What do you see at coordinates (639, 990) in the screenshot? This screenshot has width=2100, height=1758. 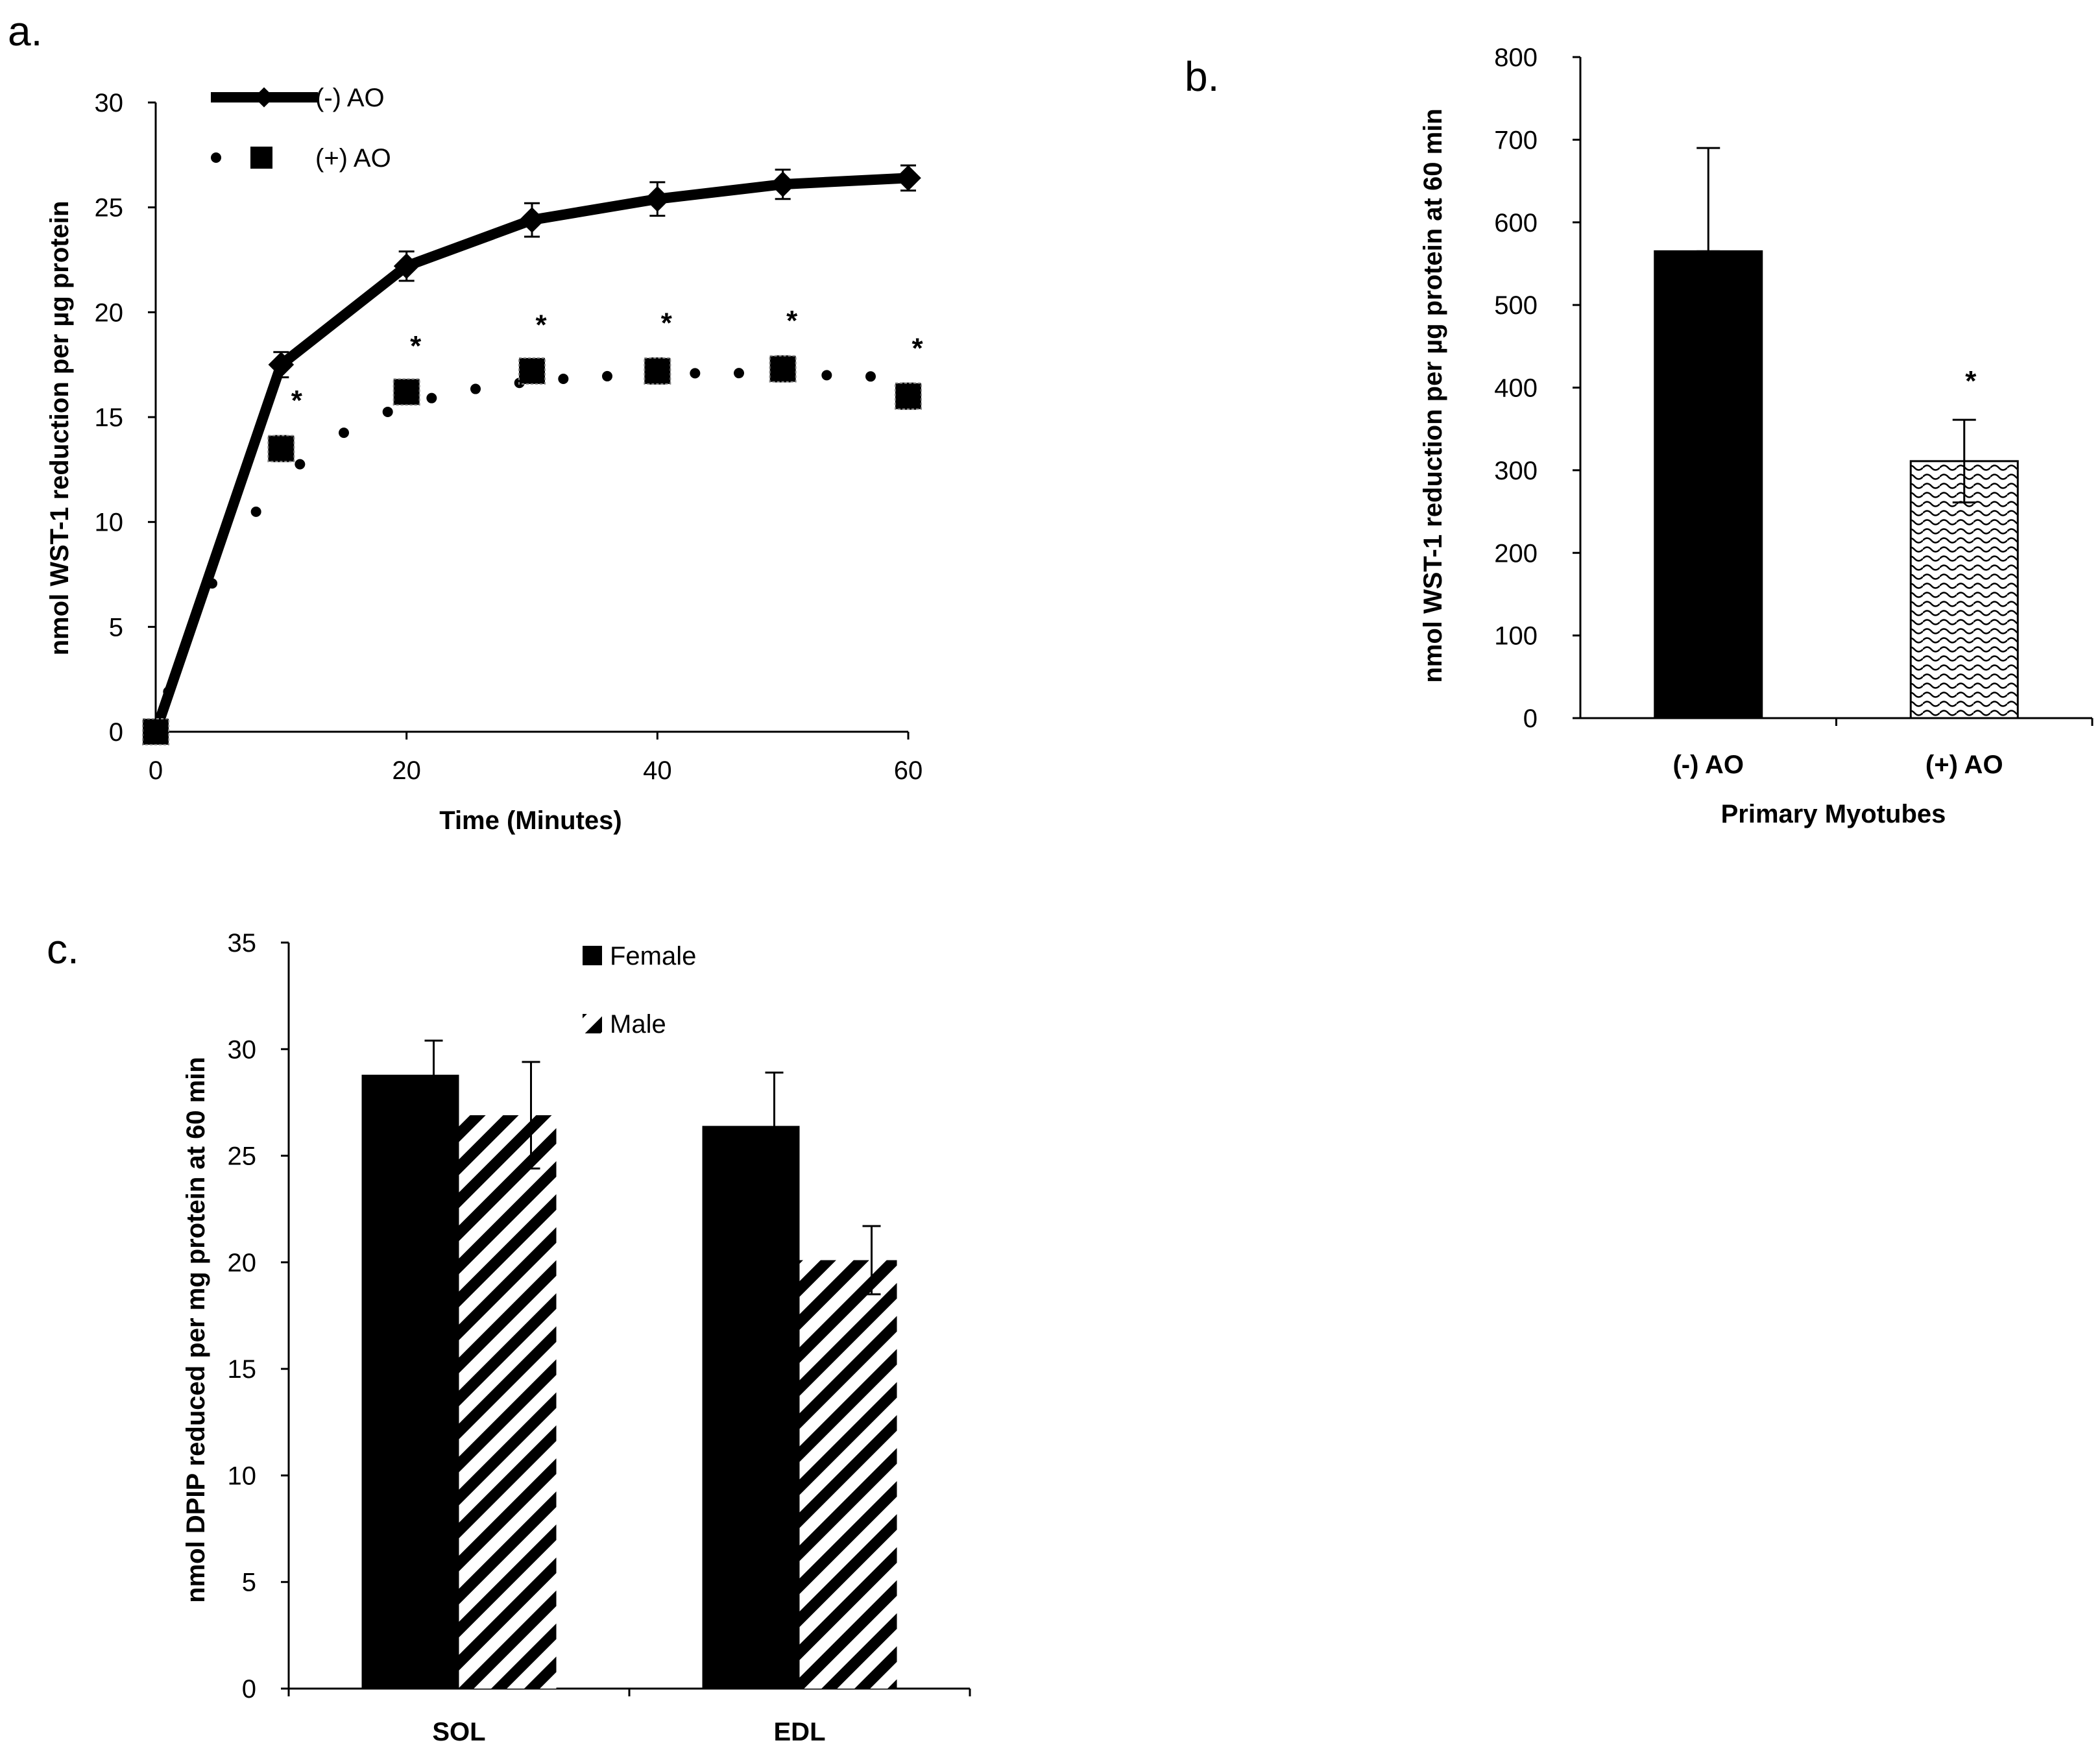 I see `panel-c-legend: Female Male` at bounding box center [639, 990].